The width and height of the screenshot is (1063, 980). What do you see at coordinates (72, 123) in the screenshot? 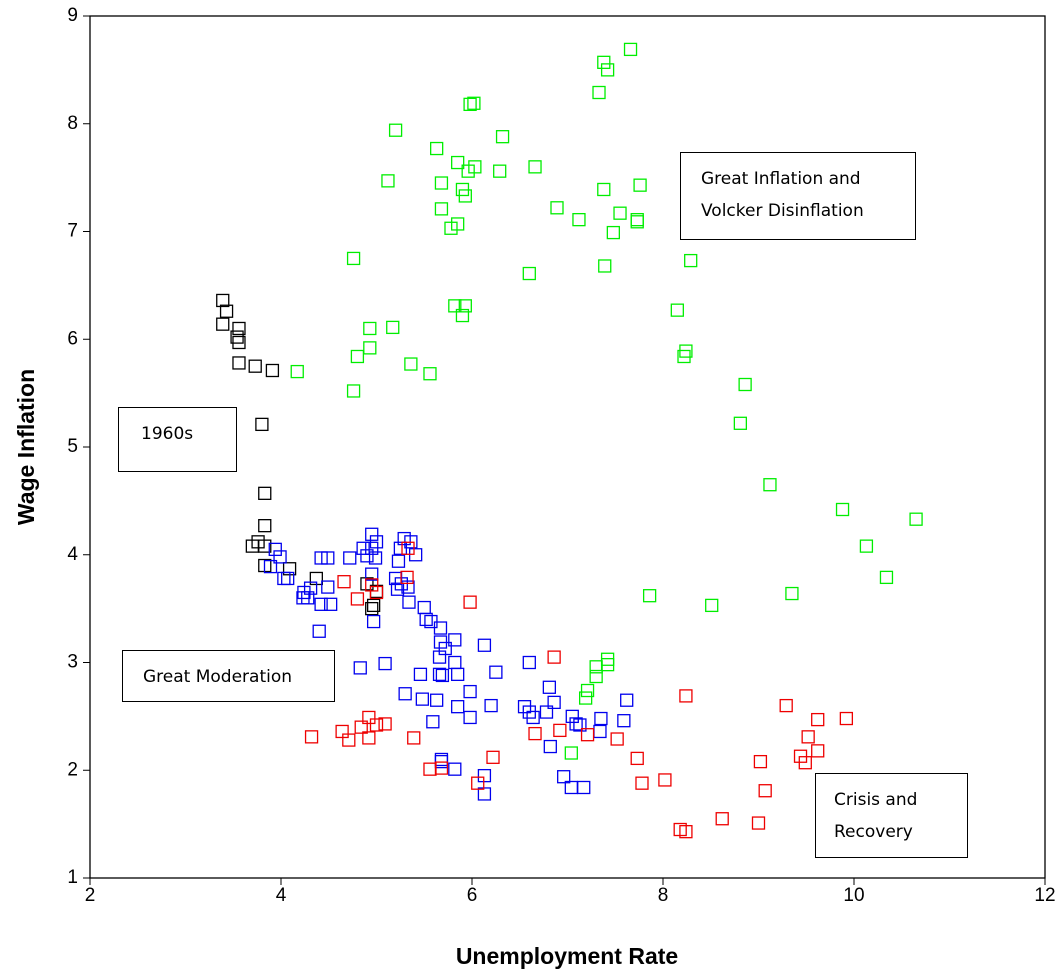
I see `y-tick-label: 8` at bounding box center [72, 123].